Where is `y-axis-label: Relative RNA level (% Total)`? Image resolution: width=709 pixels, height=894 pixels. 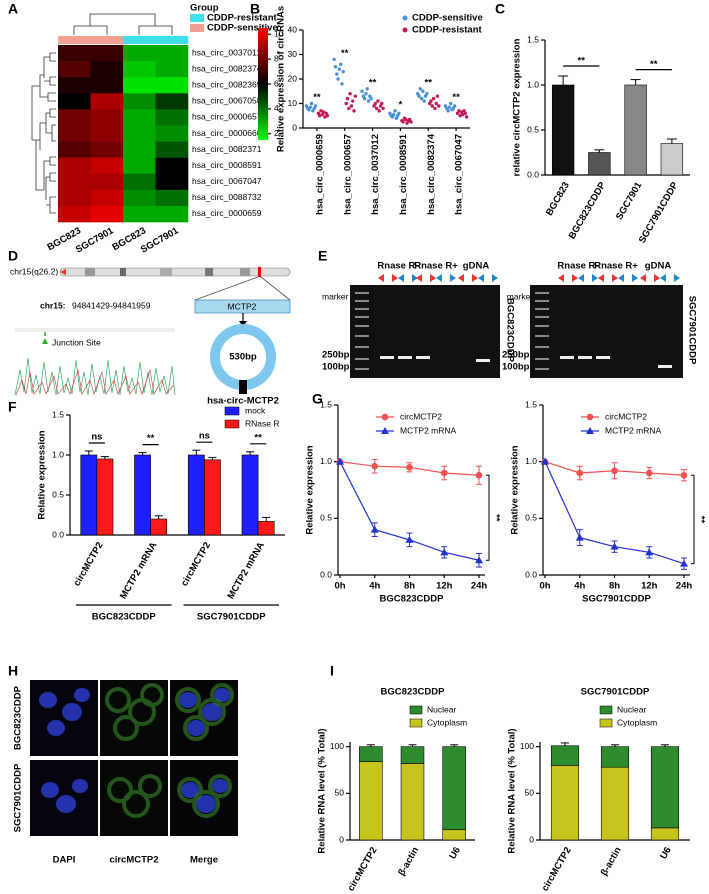 y-axis-label: Relative RNA level (% Total) is located at coordinates (512, 790).